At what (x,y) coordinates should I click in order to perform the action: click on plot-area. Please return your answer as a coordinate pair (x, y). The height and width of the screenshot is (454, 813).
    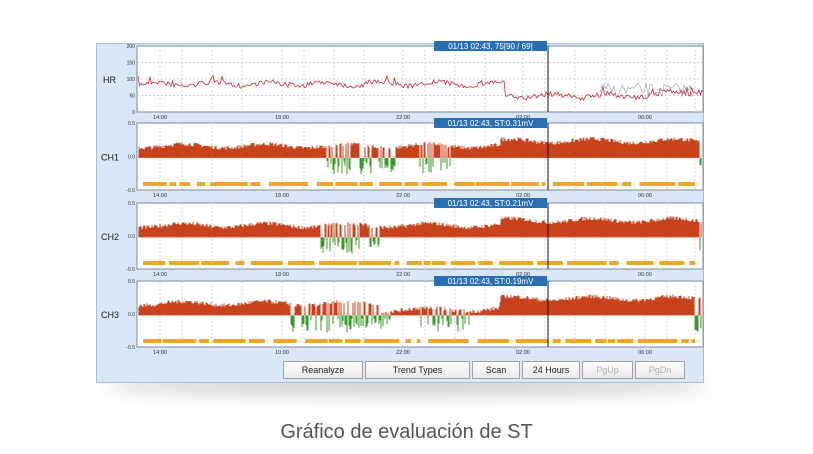
    Looking at the image, I should click on (420, 79).